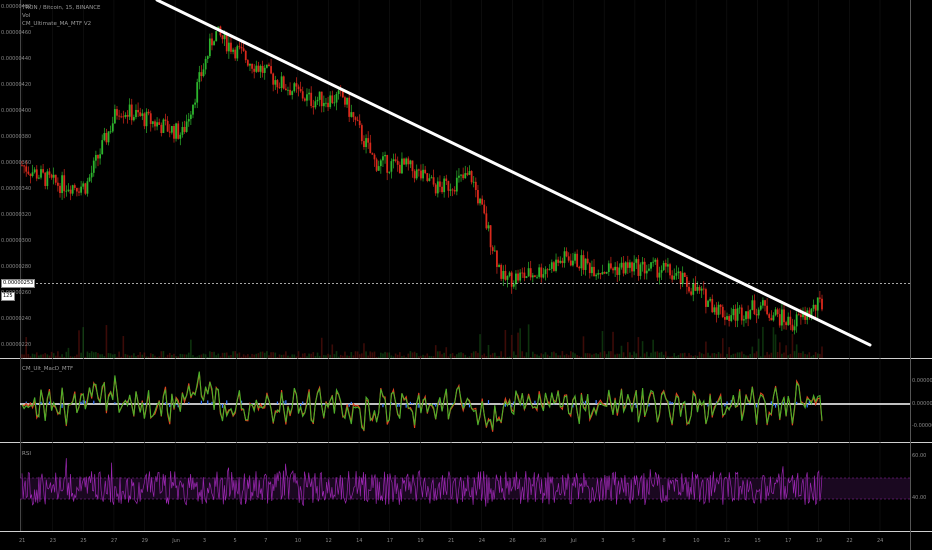 The width and height of the screenshot is (932, 550). Describe the element at coordinates (919, 498) in the screenshot. I see `rsi-tick-label: 40.00` at that location.